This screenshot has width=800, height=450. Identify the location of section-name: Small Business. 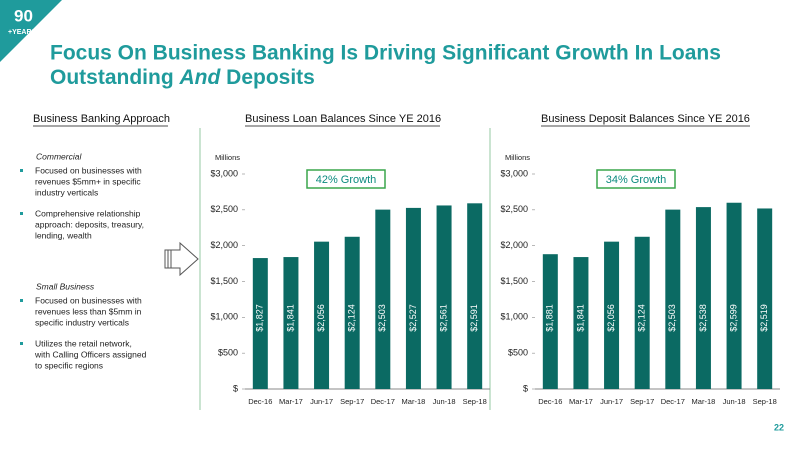
(65, 286).